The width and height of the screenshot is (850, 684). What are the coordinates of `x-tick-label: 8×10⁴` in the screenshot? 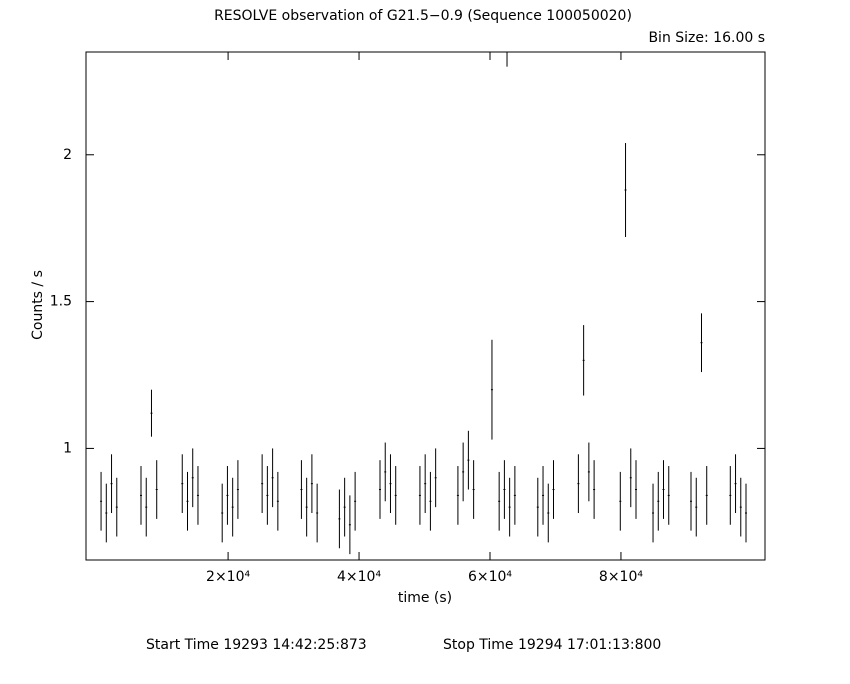 It's located at (621, 577).